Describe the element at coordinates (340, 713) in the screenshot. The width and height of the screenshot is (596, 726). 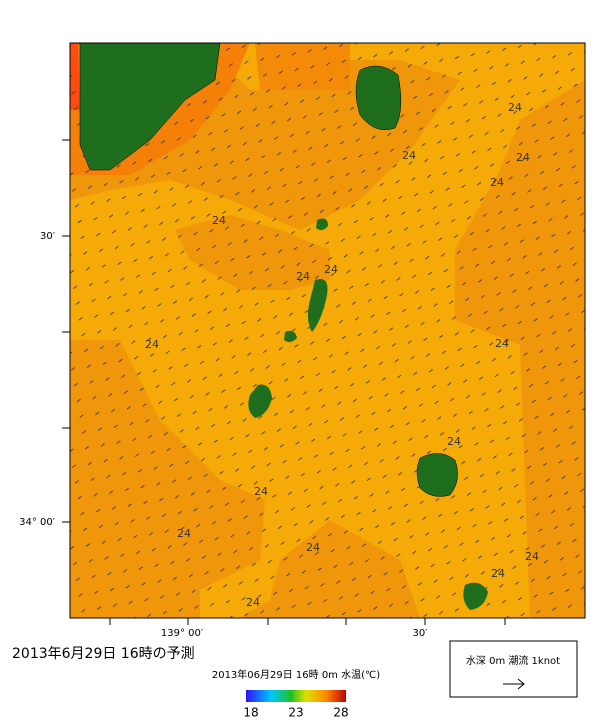
I see `colorbar-tick: 28` at that location.